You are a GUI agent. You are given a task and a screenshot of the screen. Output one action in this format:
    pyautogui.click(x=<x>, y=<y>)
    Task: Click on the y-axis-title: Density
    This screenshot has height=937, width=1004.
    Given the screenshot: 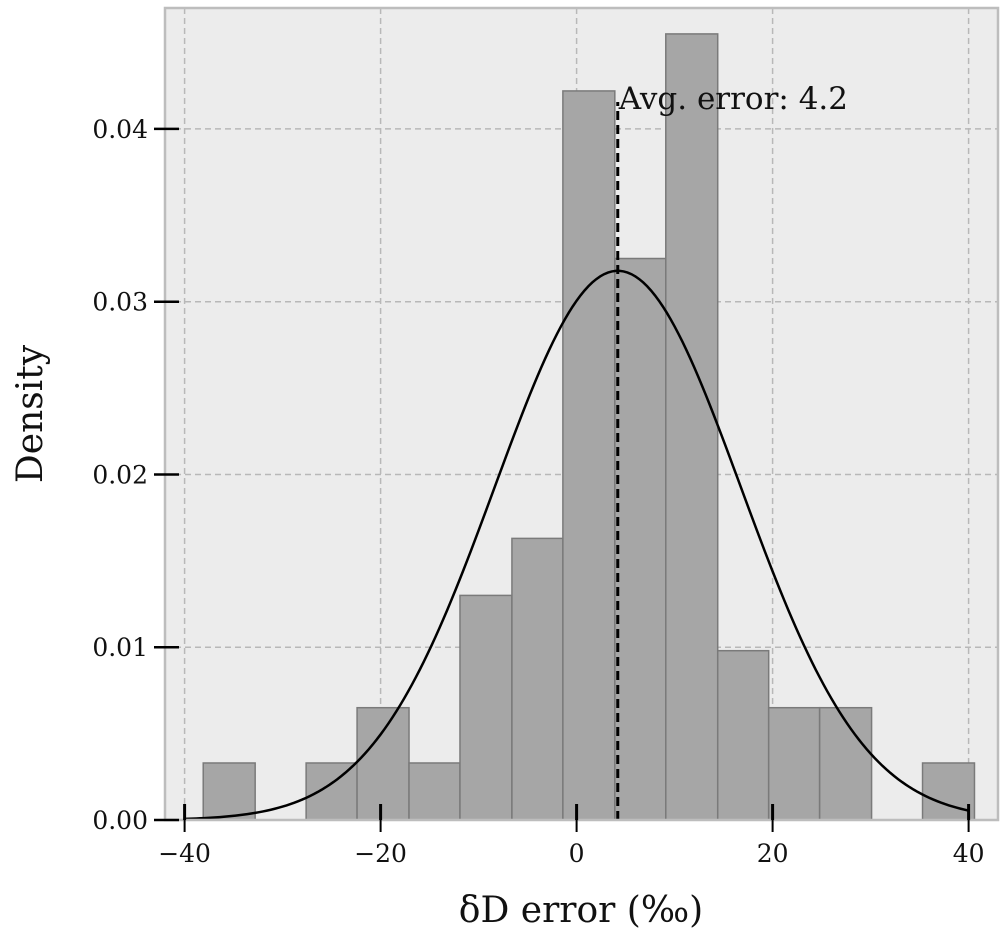 What is the action you would take?
    pyautogui.click(x=30, y=413)
    